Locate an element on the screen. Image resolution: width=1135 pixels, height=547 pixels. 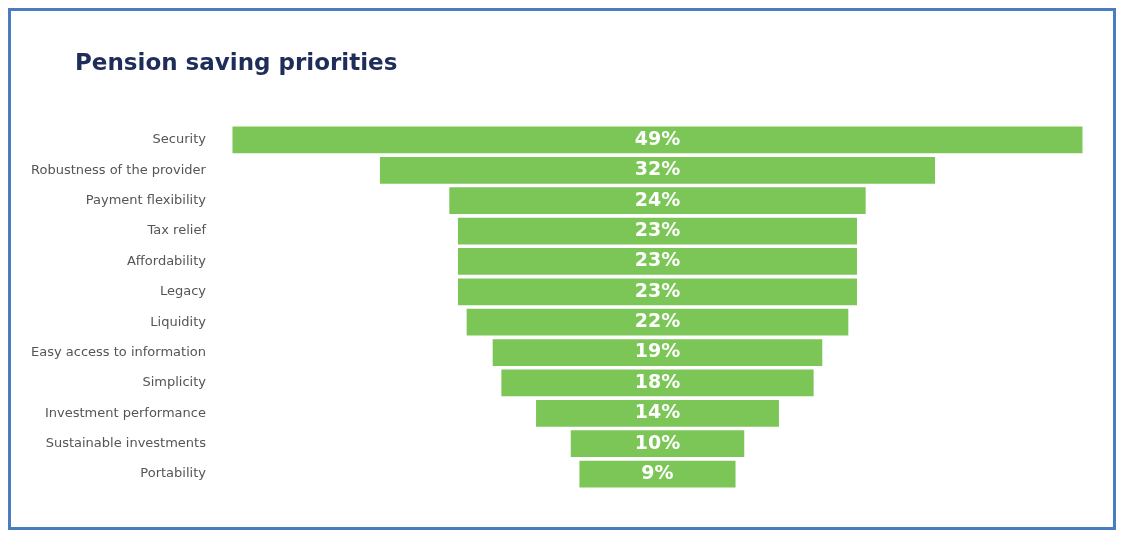
data-label: 32% is located at coordinates (657, 168).